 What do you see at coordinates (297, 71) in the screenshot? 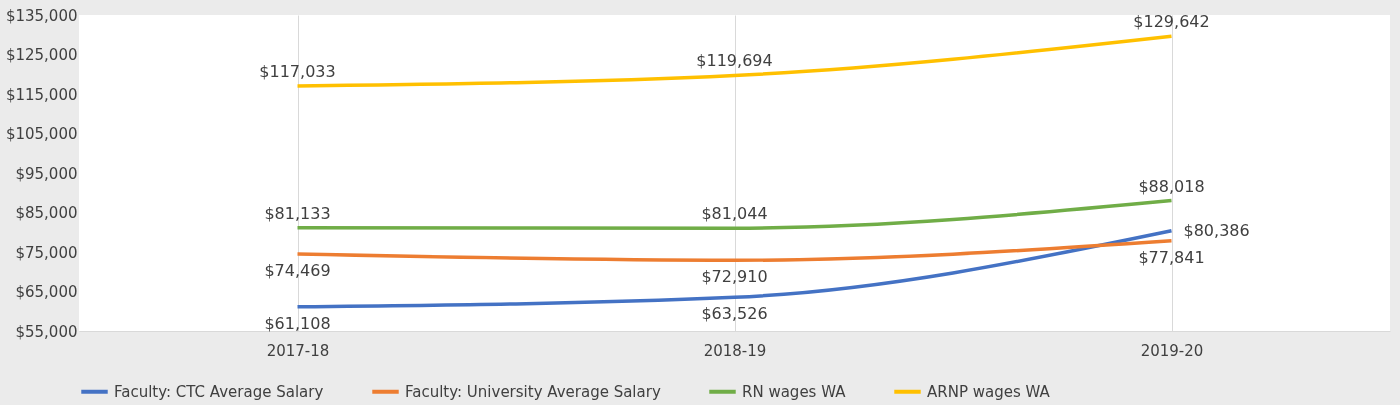
I see `data-label: $117,033` at bounding box center [297, 71].